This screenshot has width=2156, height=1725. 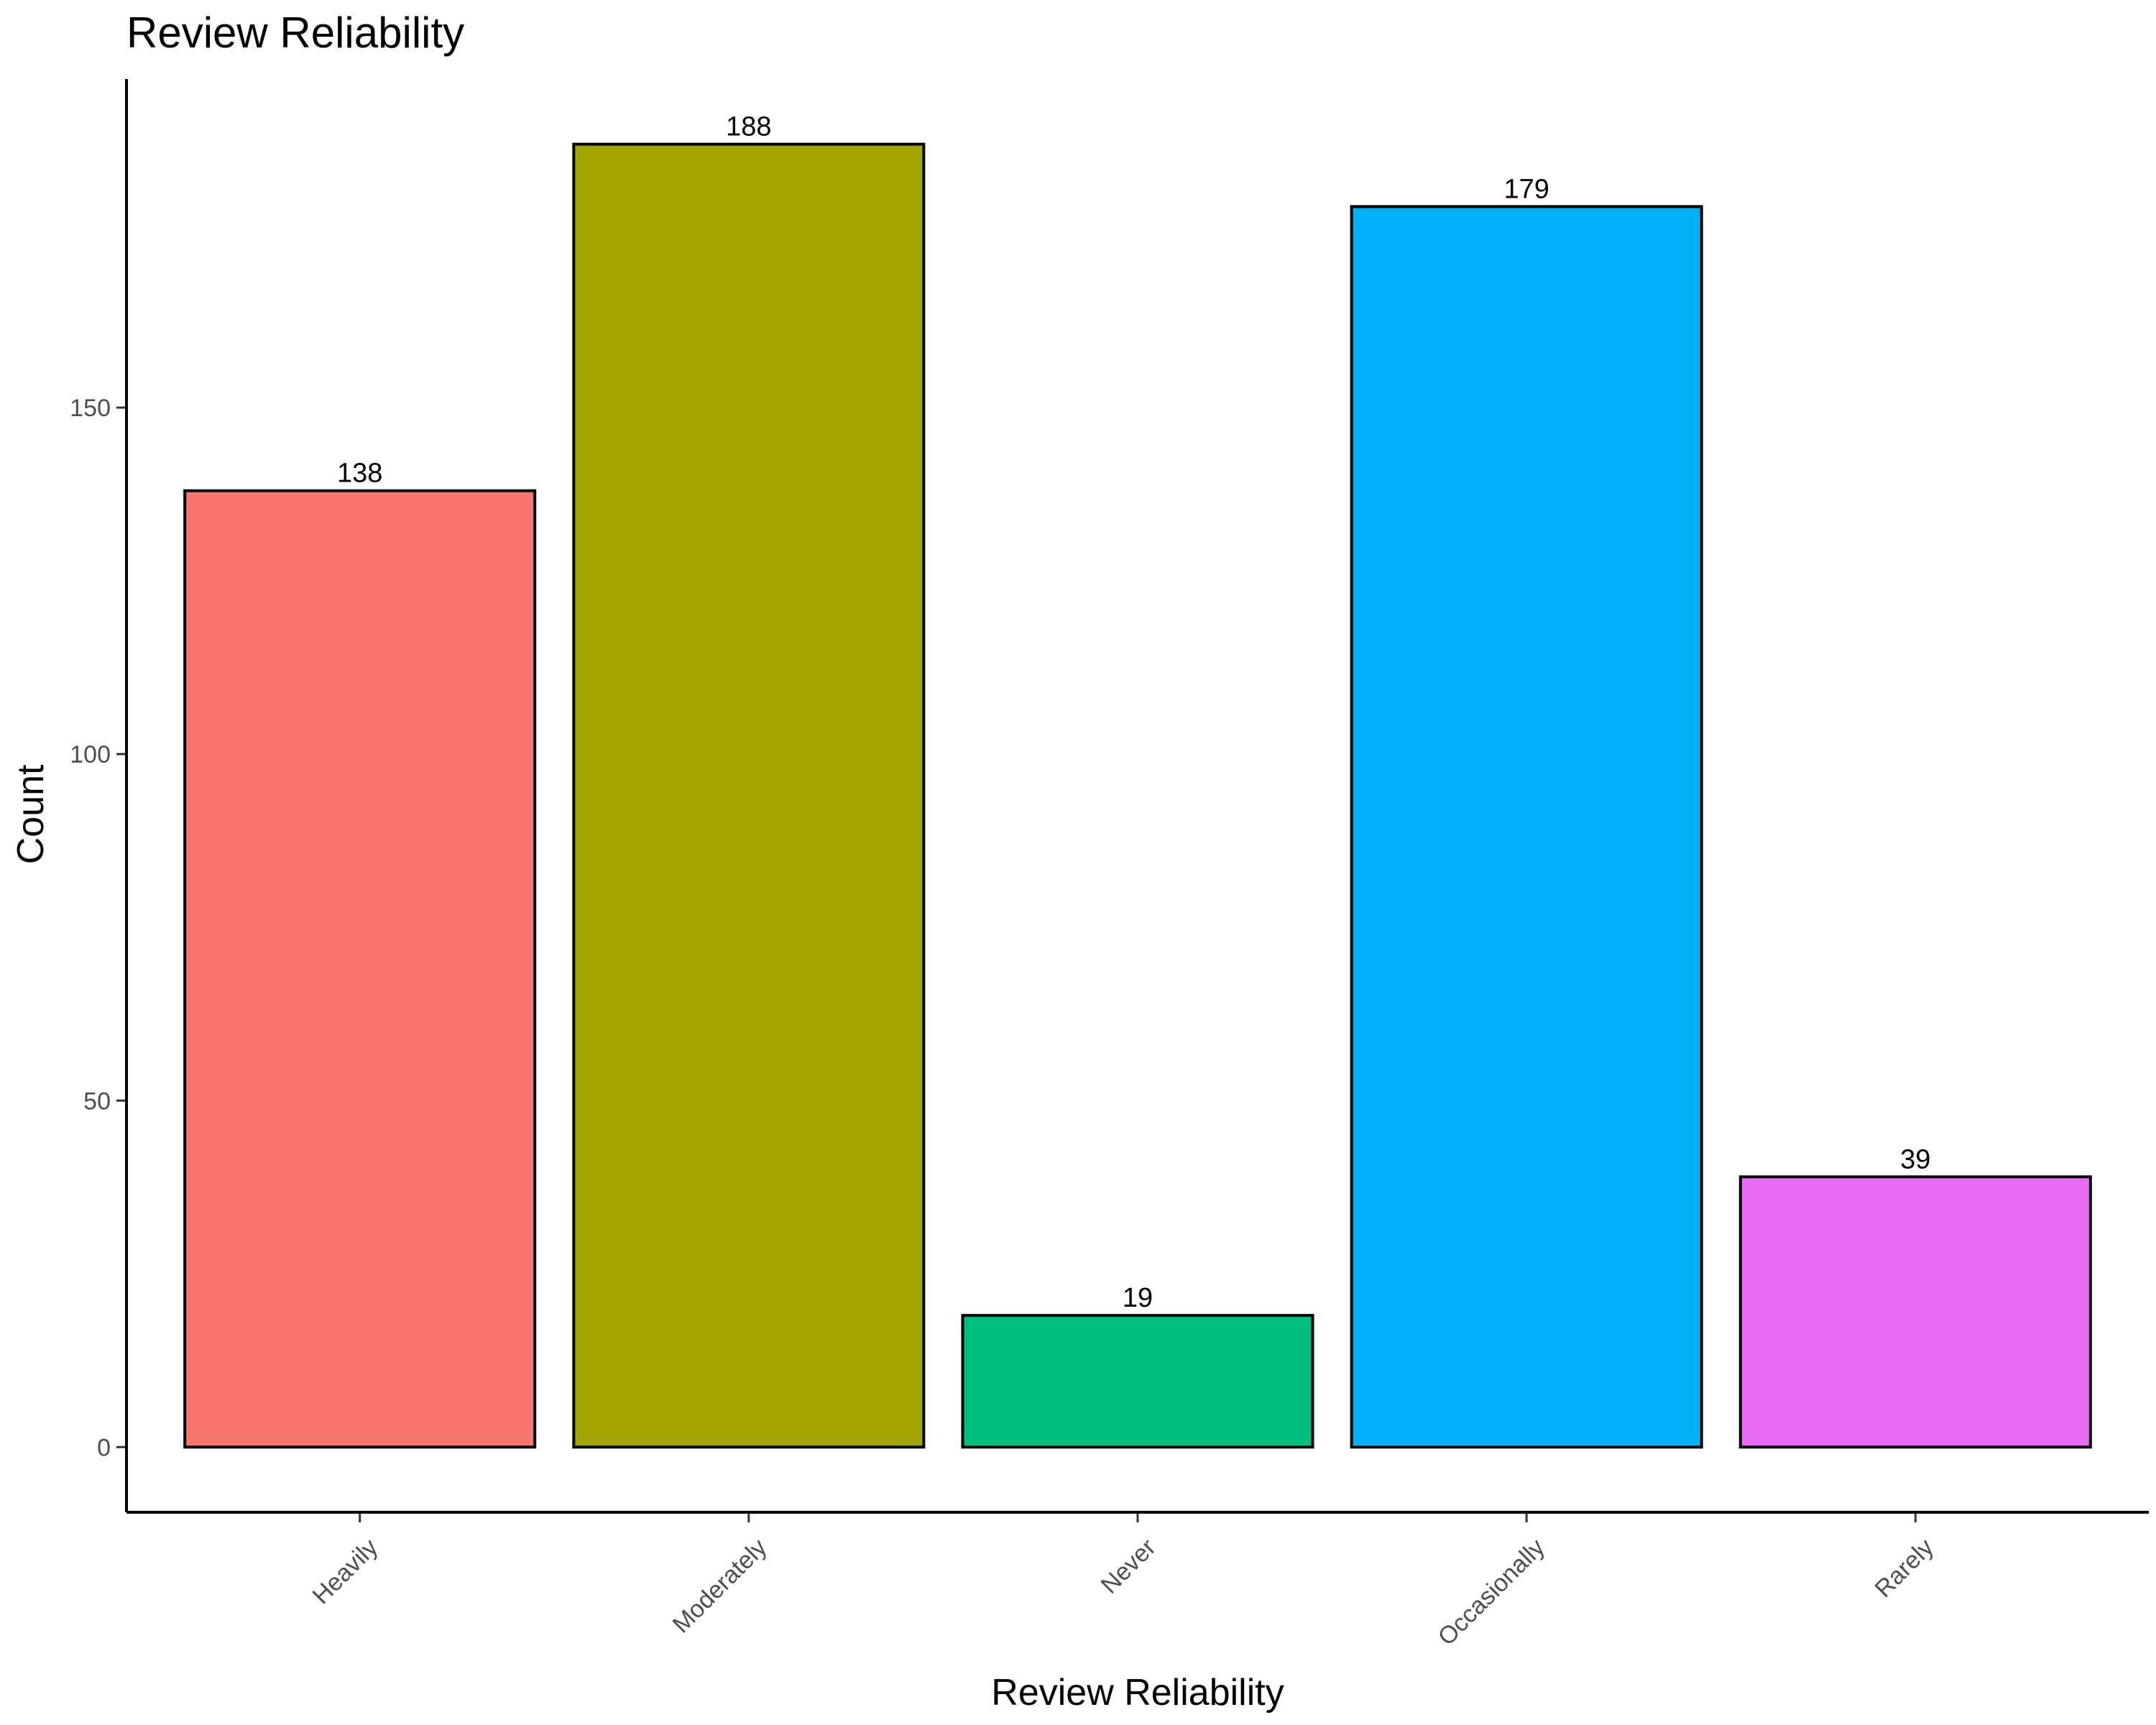 What do you see at coordinates (360, 969) in the screenshot?
I see `bar-heavily` at bounding box center [360, 969].